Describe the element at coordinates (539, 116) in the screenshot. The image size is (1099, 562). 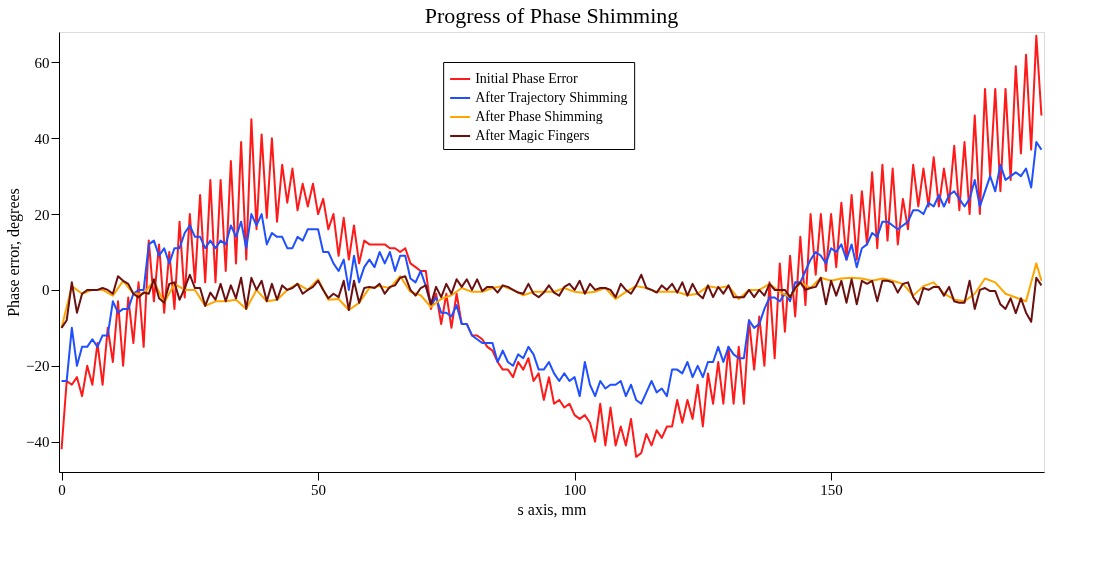
I see `legend-label: After Phase Shimming` at that location.